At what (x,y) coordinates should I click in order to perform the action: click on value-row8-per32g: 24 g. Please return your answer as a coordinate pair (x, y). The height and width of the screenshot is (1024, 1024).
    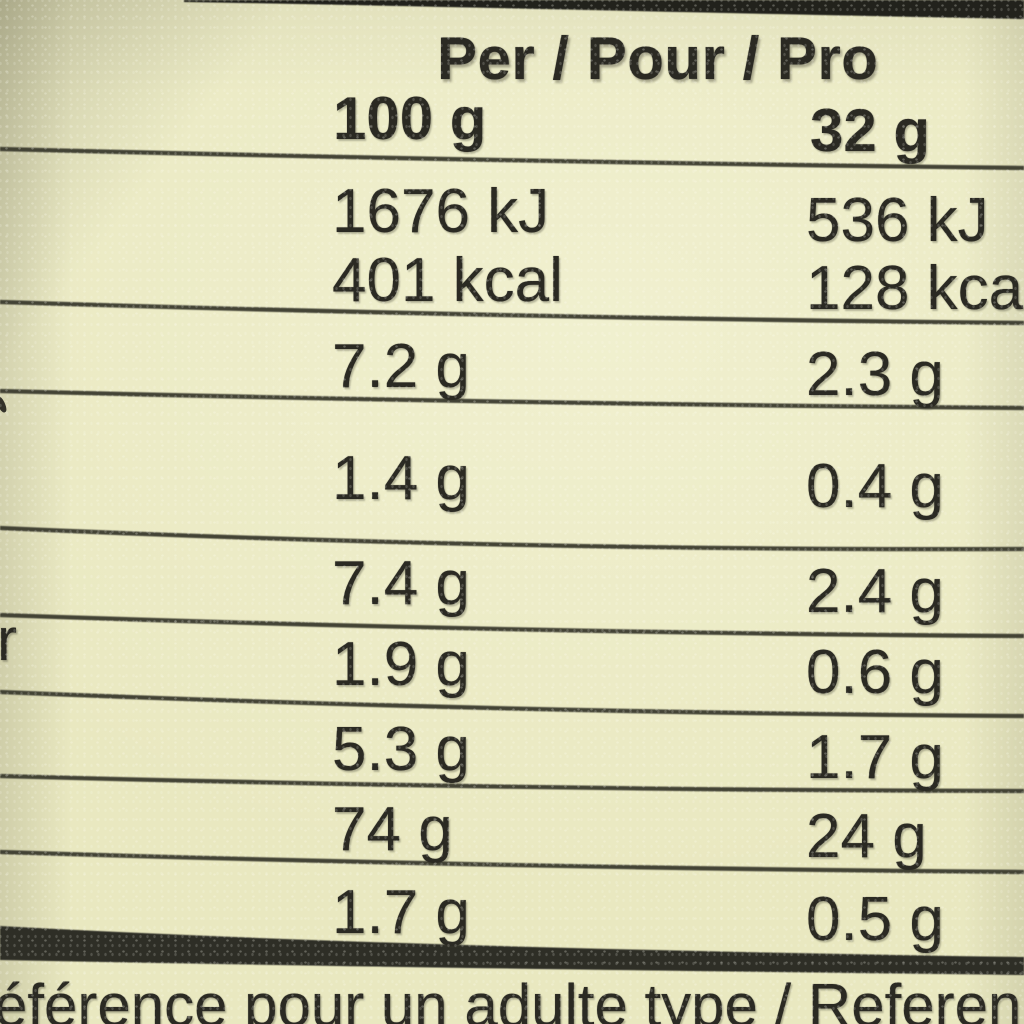
    Looking at the image, I should click on (866, 836).